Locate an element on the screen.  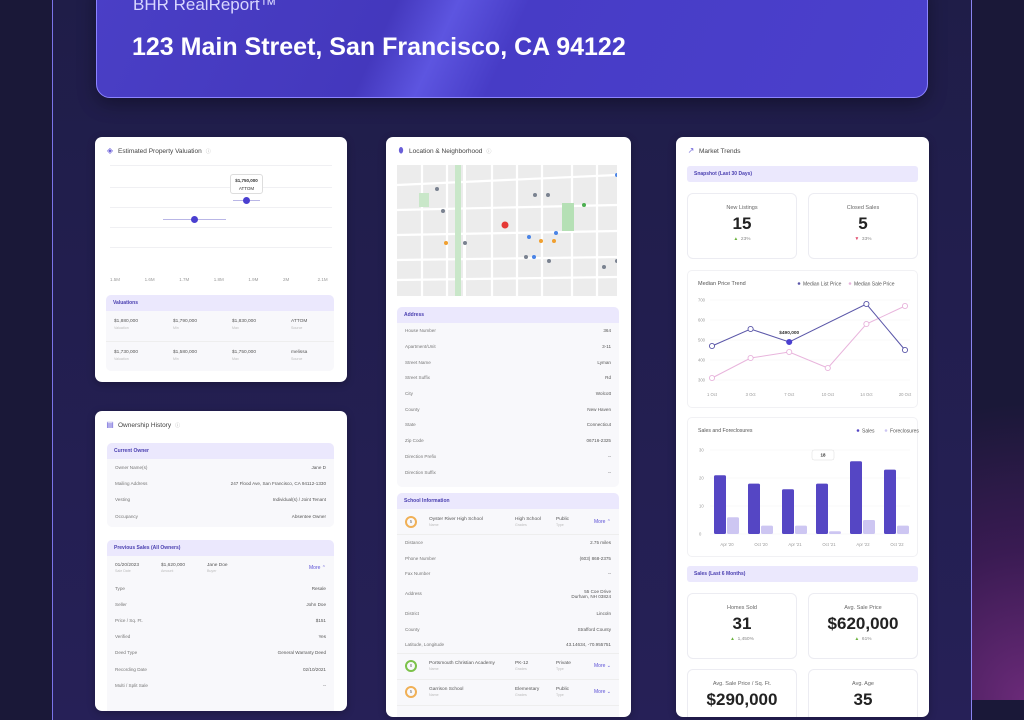
section-title: School Information is located at coordinates (508, 501).